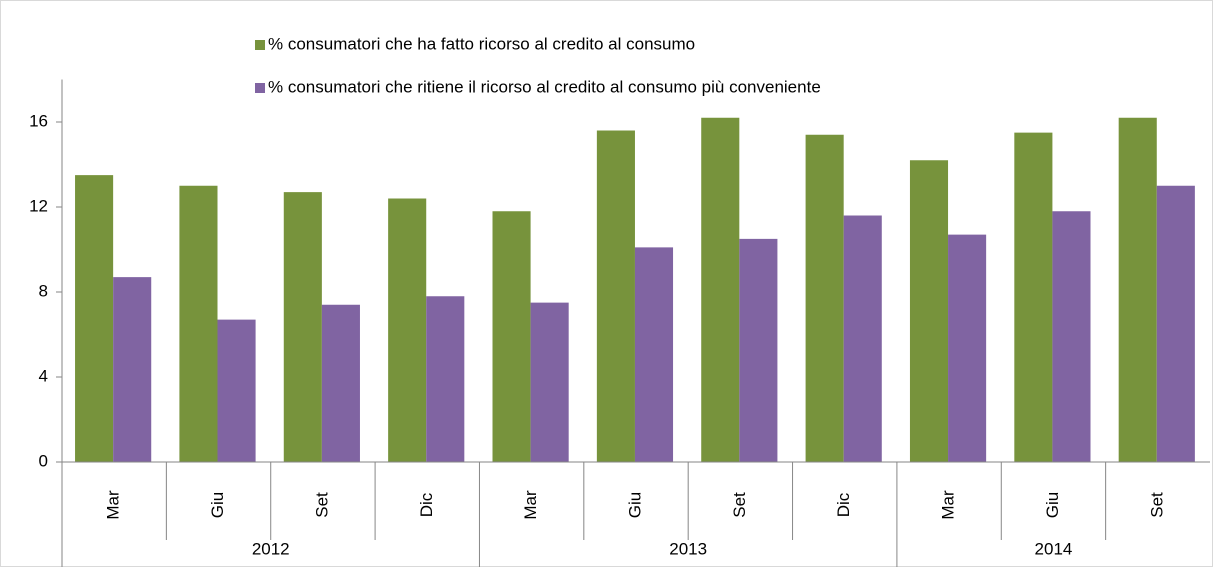 This screenshot has height=567, width=1213. I want to click on group-label: 2012, so click(271, 548).